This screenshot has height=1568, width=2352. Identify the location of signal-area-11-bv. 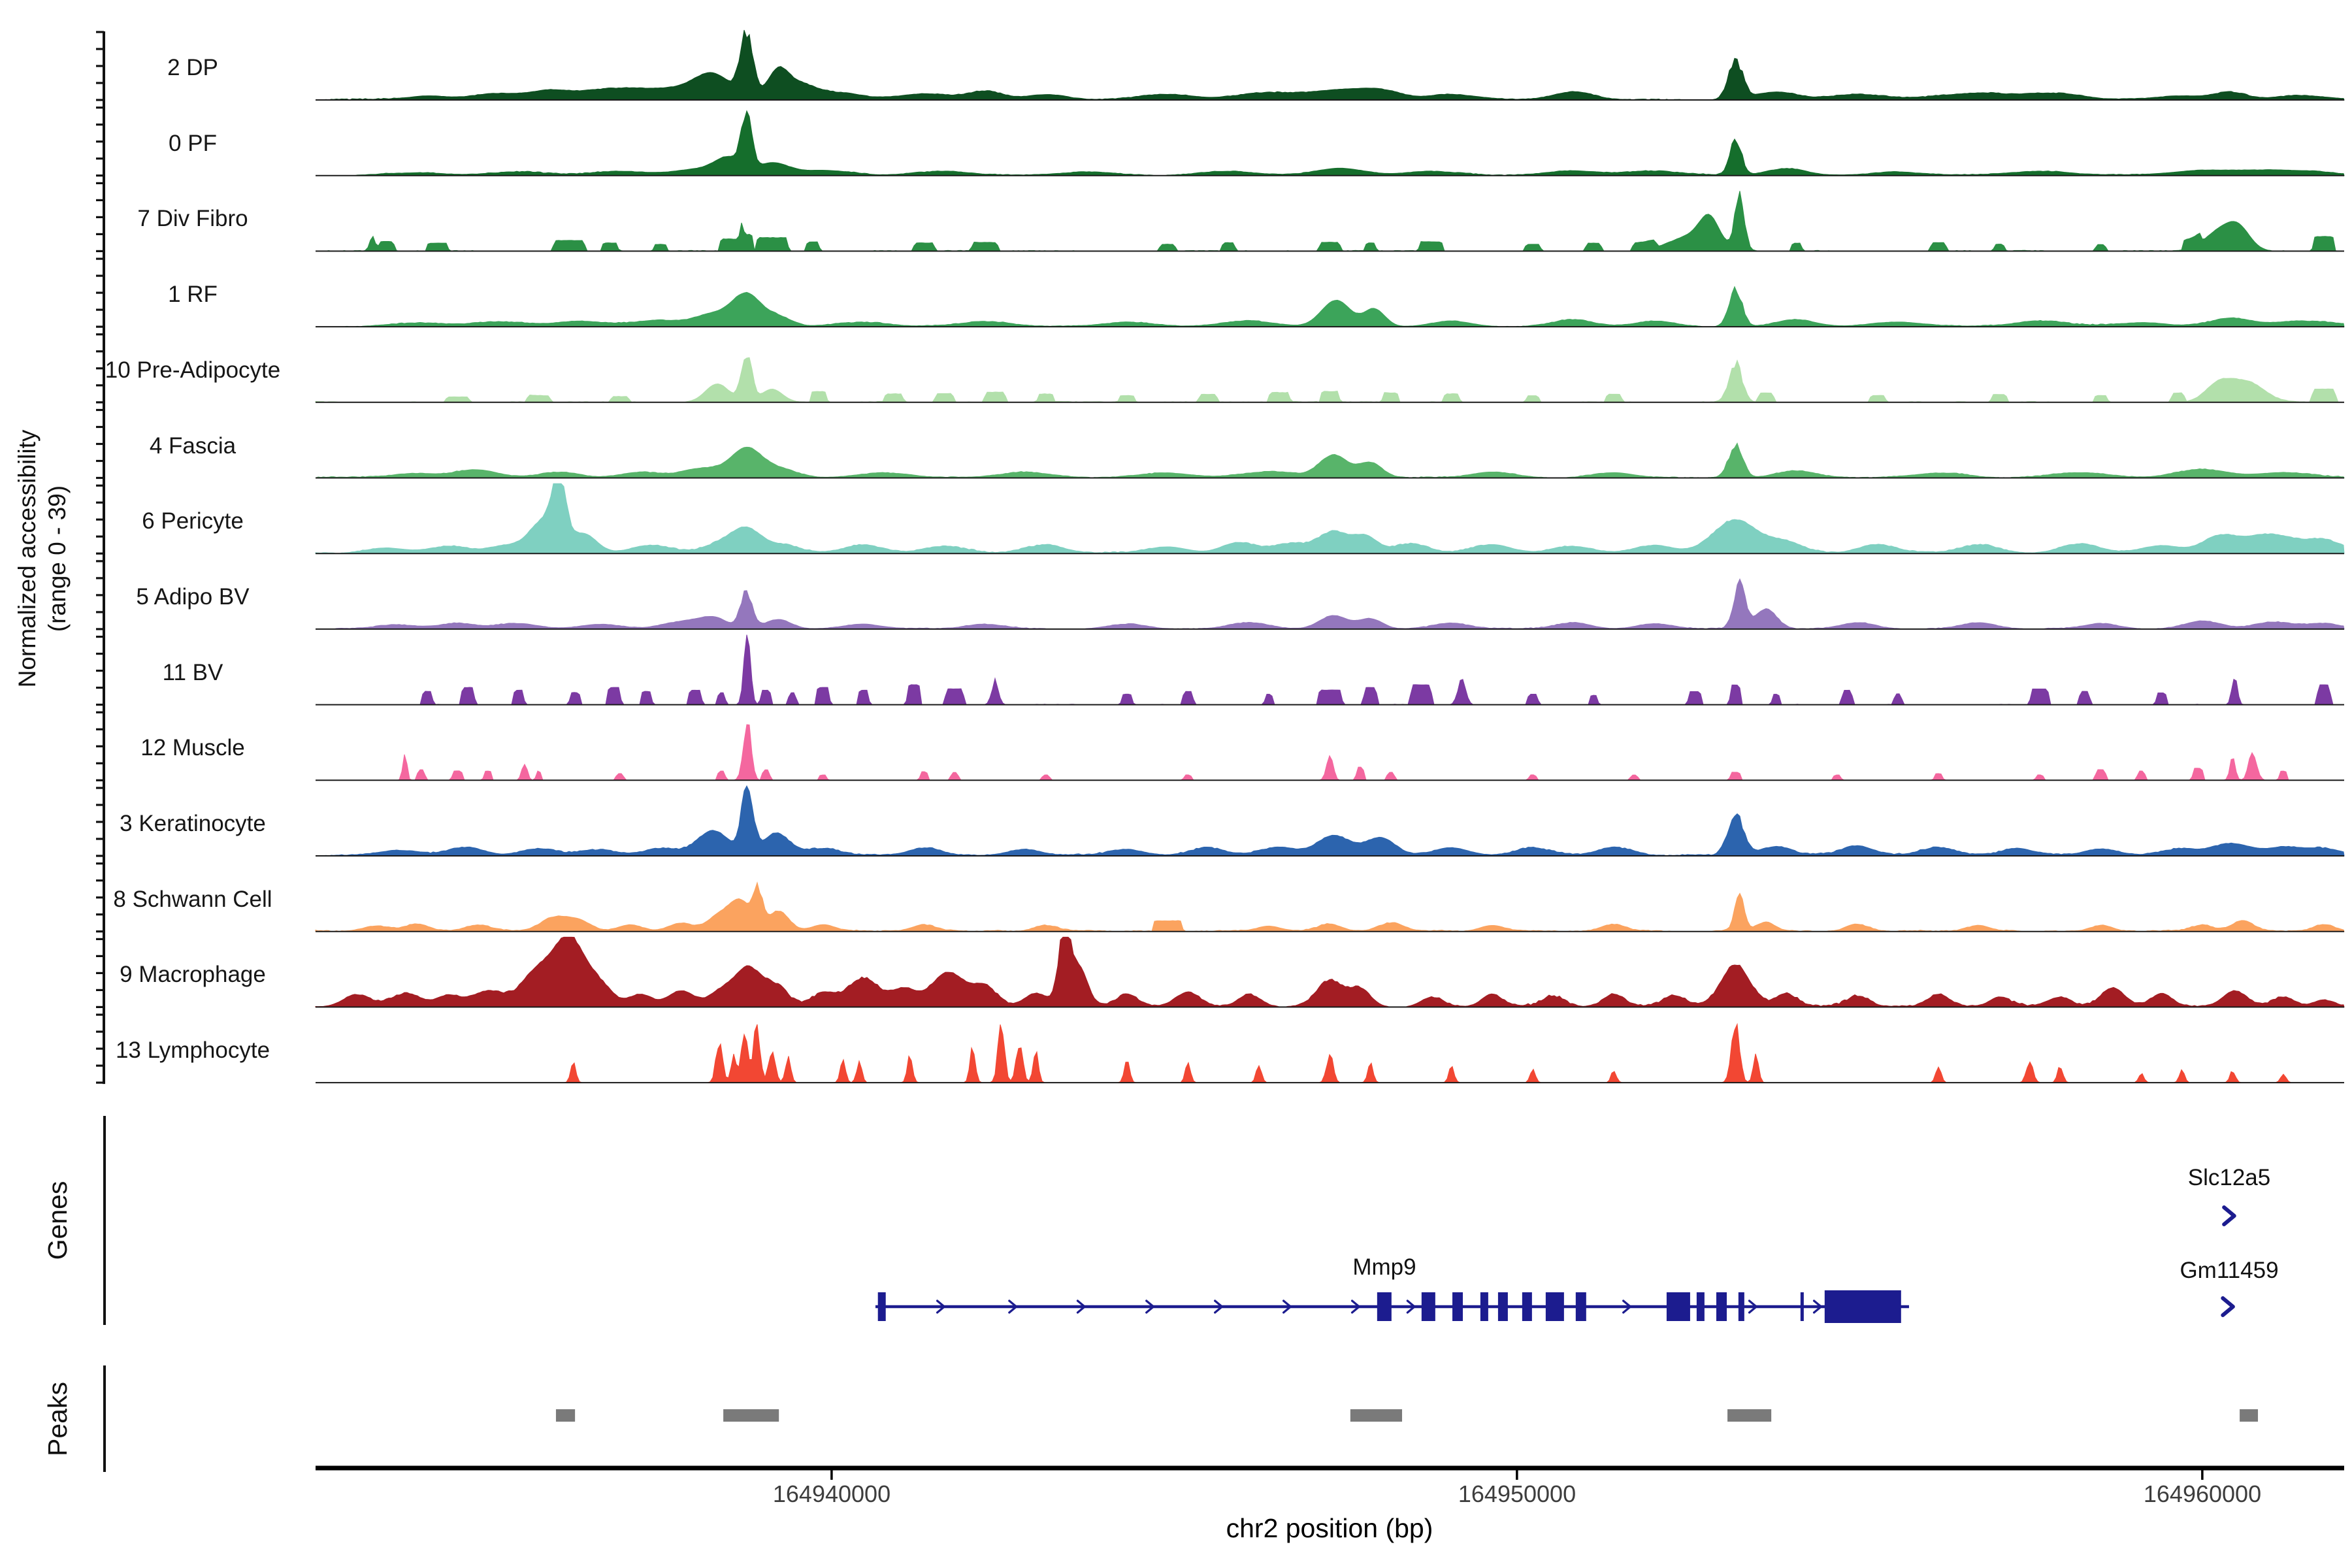
(1330, 670).